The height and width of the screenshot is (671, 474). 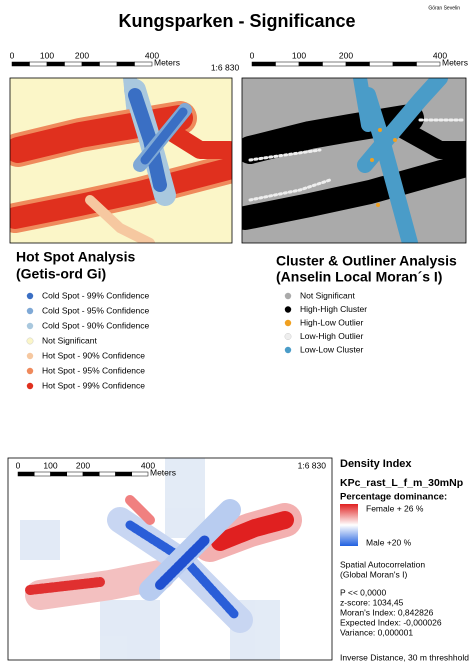 I want to click on title: Kungsparken - Significance, so click(x=236, y=21).